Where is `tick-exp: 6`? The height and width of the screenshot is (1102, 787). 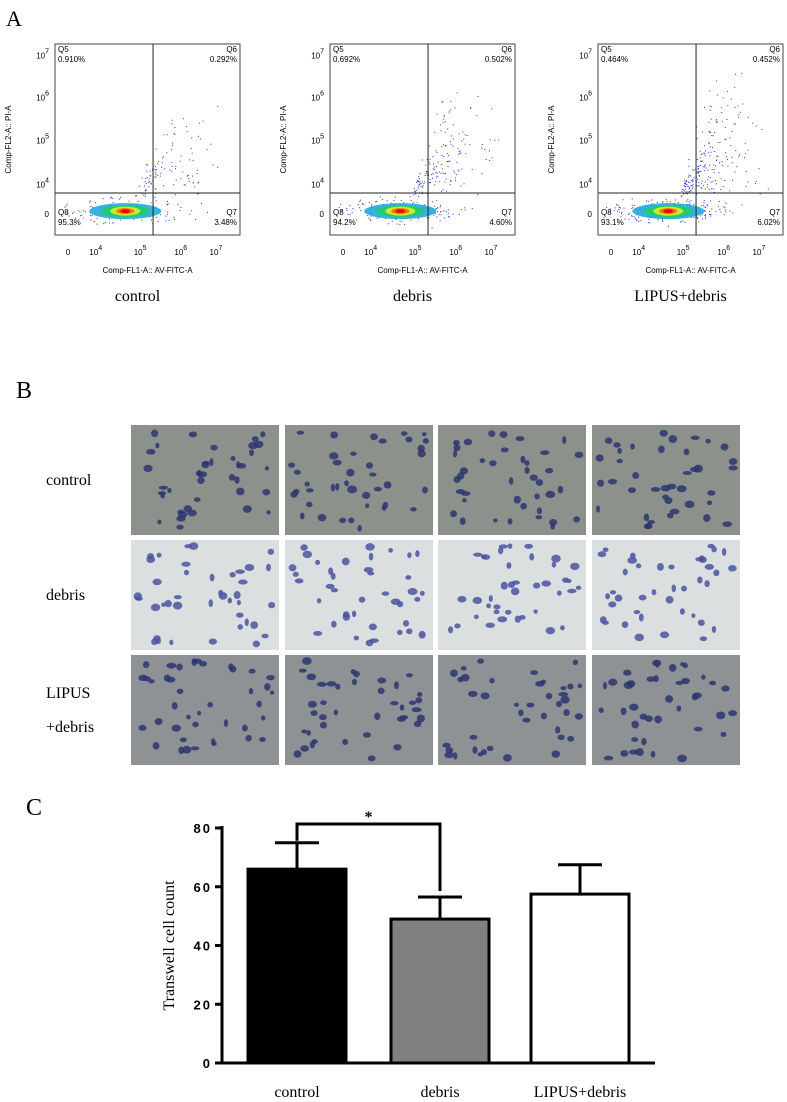 tick-exp: 6 is located at coordinates (460, 248).